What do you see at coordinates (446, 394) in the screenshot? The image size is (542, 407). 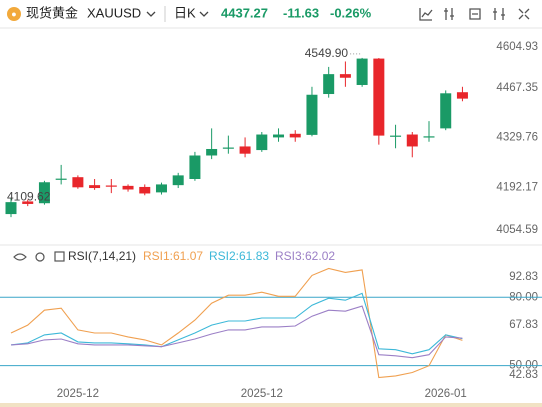 I see `x-tick-label: 2026-01` at bounding box center [446, 394].